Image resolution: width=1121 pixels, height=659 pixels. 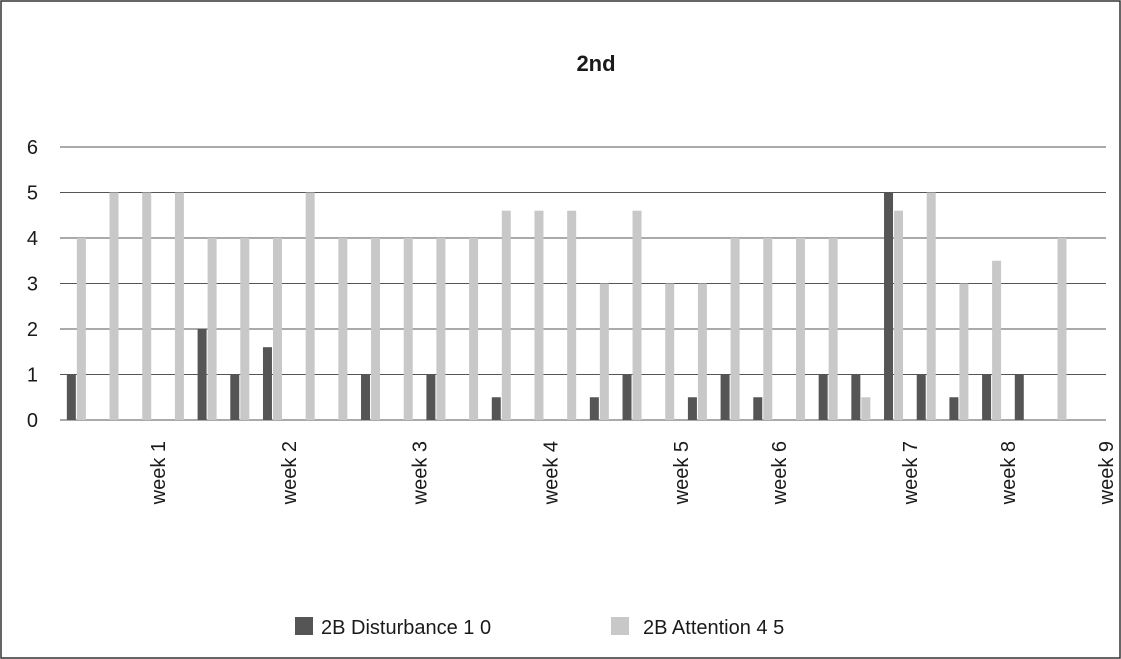 What do you see at coordinates (780, 473) in the screenshot?
I see `x-tick-label: week 6` at bounding box center [780, 473].